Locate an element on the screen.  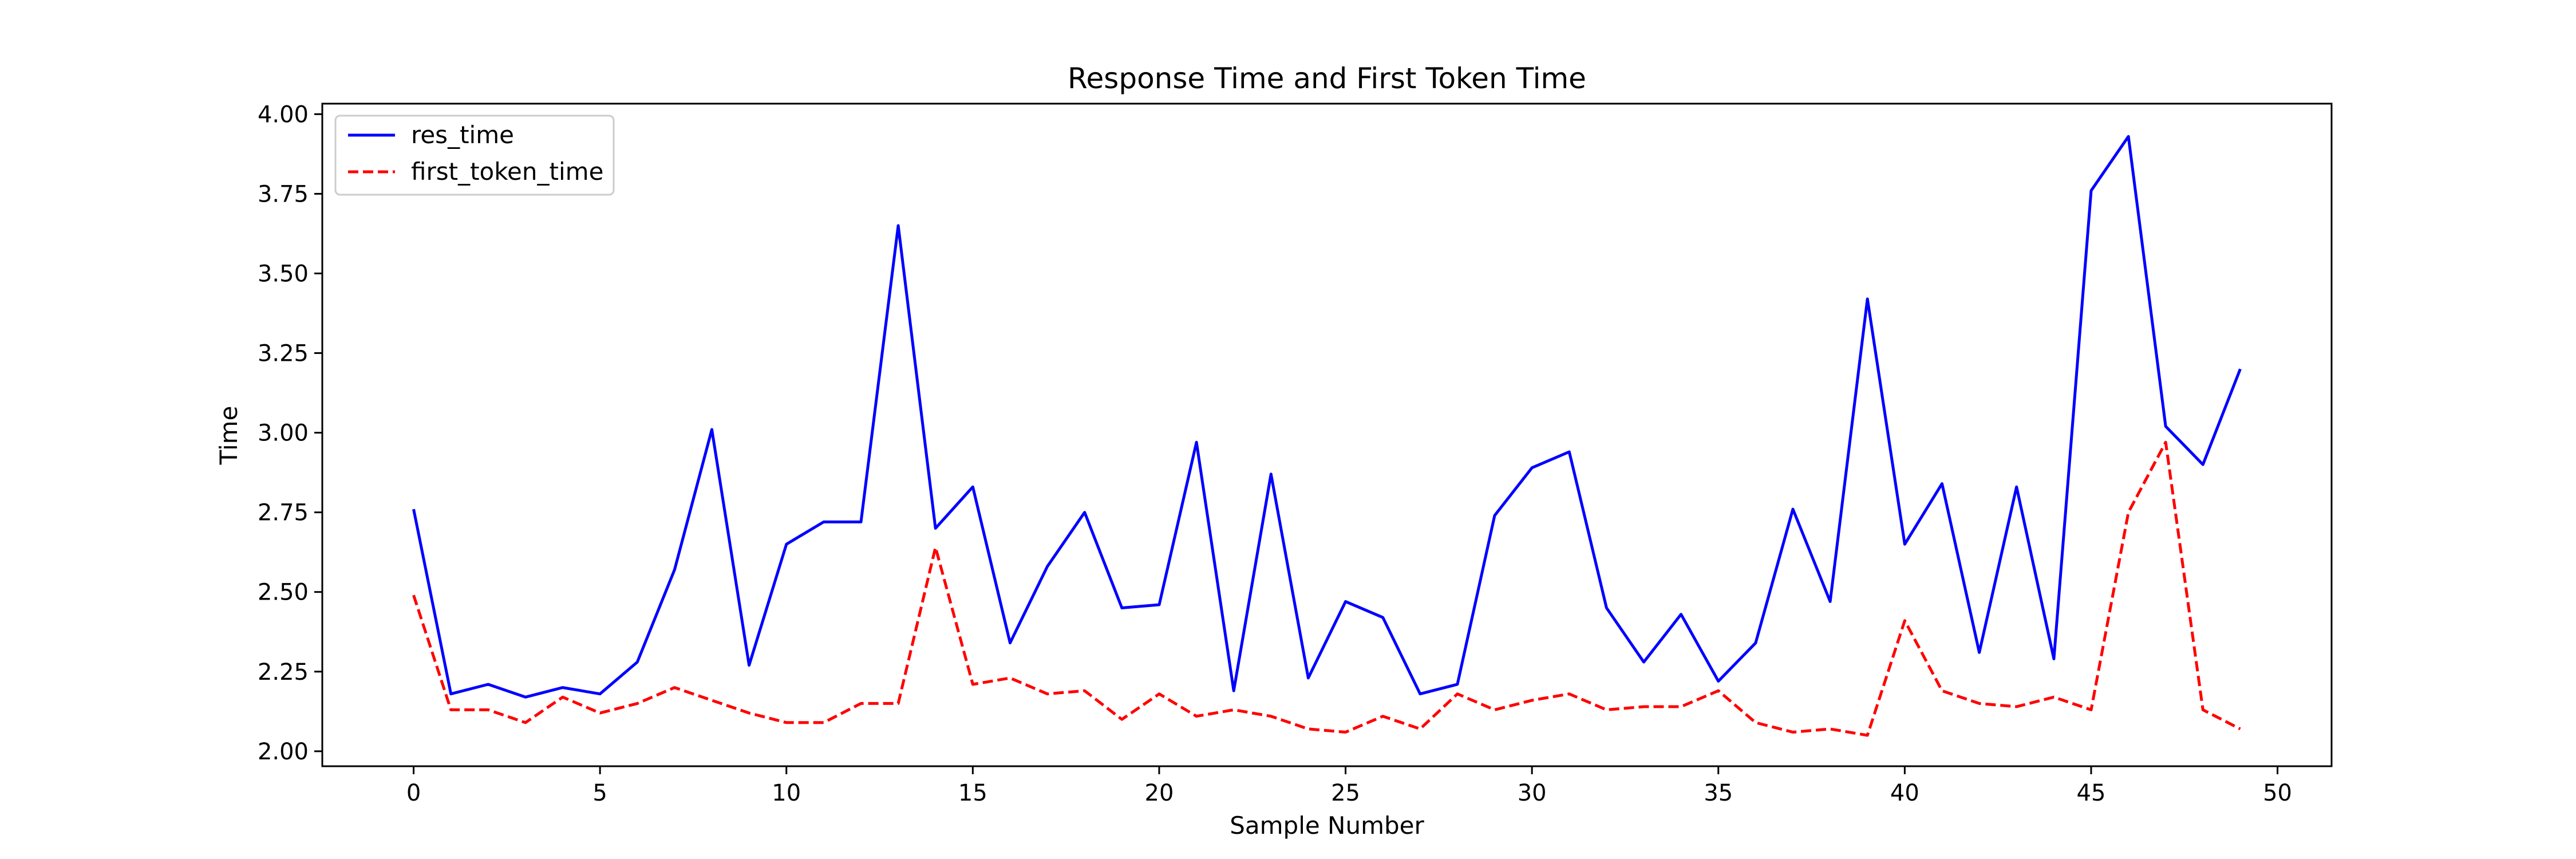
chart-title: Response Time and First Token Time is located at coordinates (1327, 78).